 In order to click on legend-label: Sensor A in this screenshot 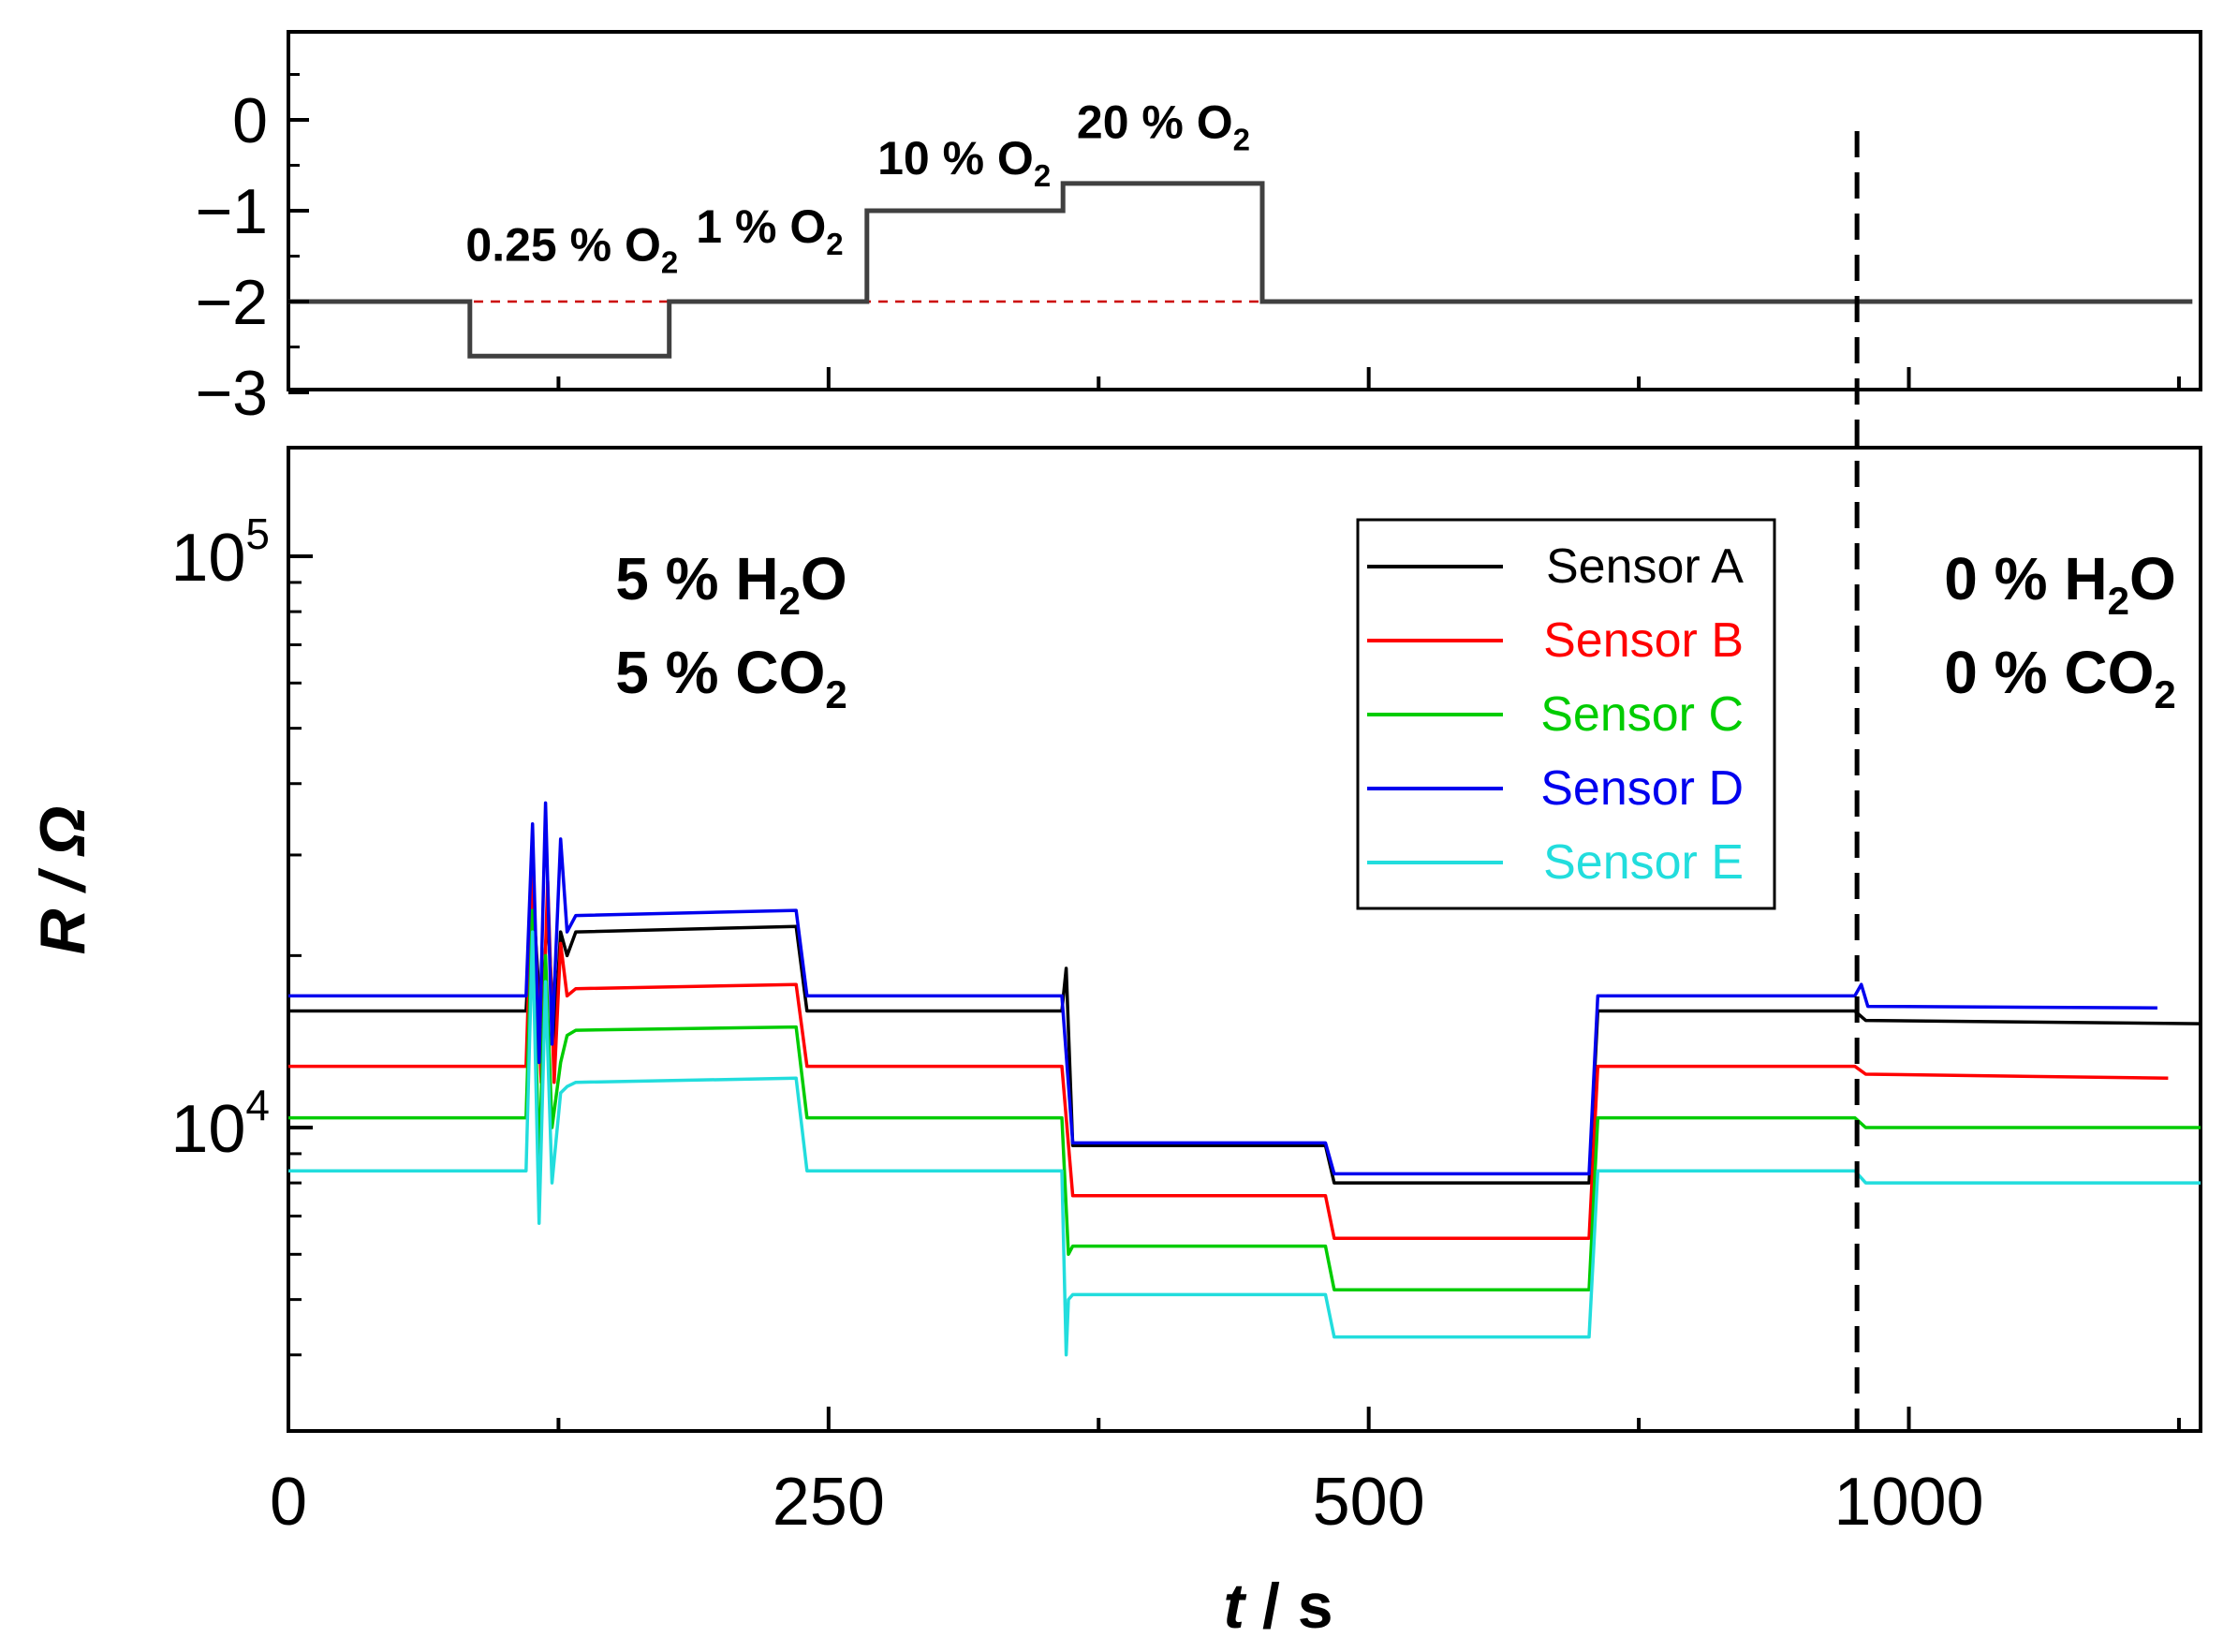, I will do `click(1645, 567)`.